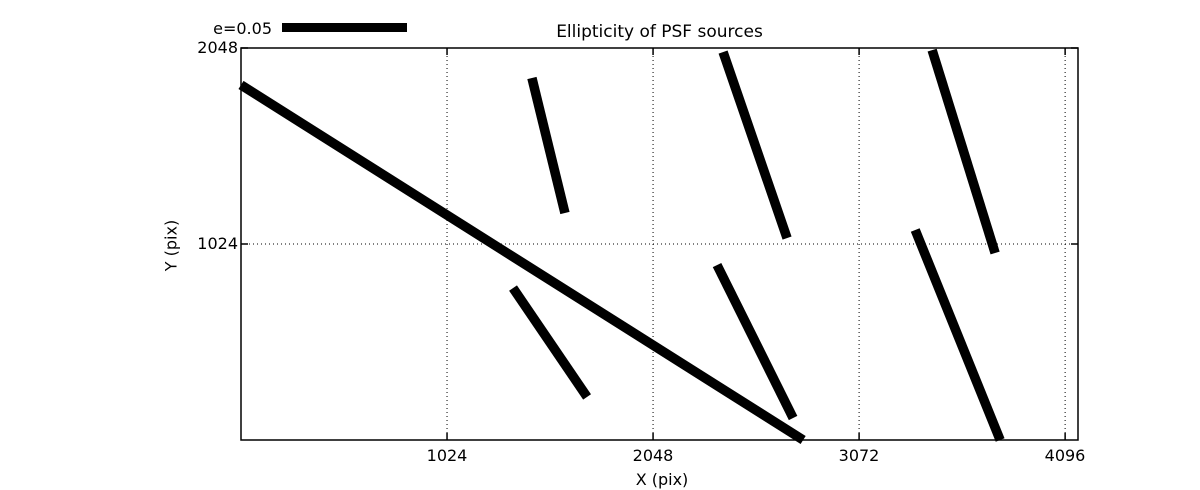  I want to click on x-tick-label-3072: 3072, so click(859, 455).